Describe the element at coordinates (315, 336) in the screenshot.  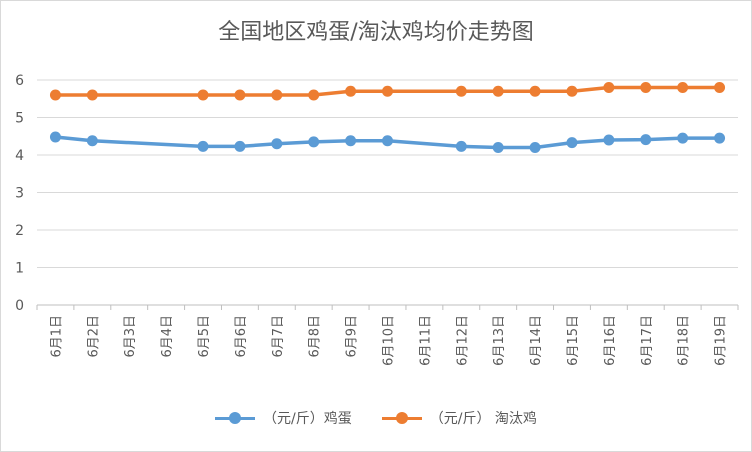
I see `x-tick-label: 6月8日` at that location.